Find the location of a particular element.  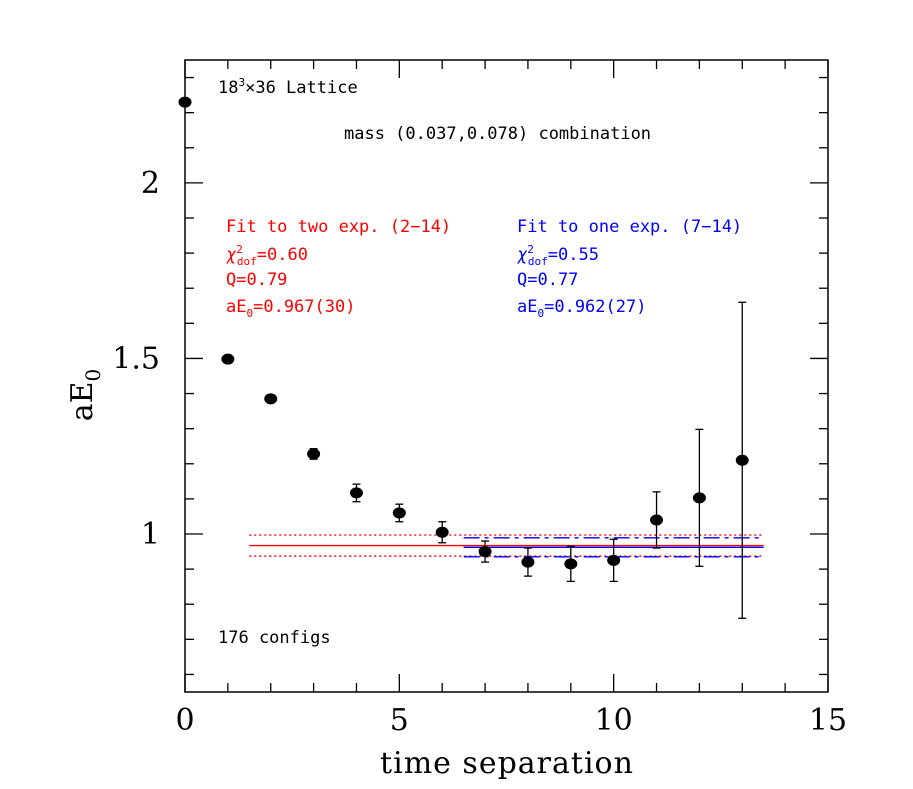

fit-two-exp-chi-sub: dof is located at coordinates (247, 261).